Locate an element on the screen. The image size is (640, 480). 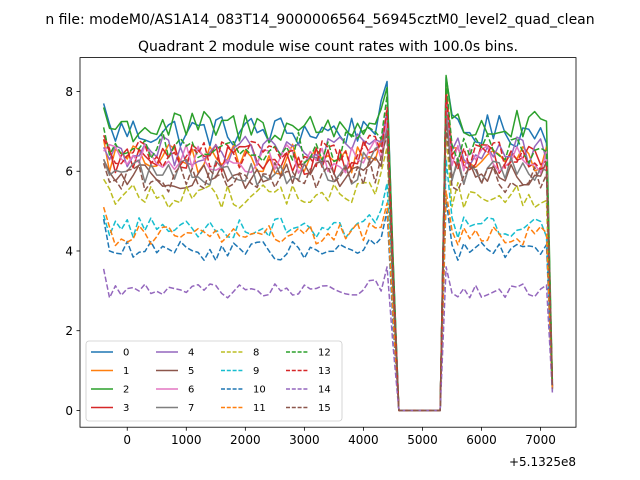
legend-label-14: 14 is located at coordinates (324, 390).